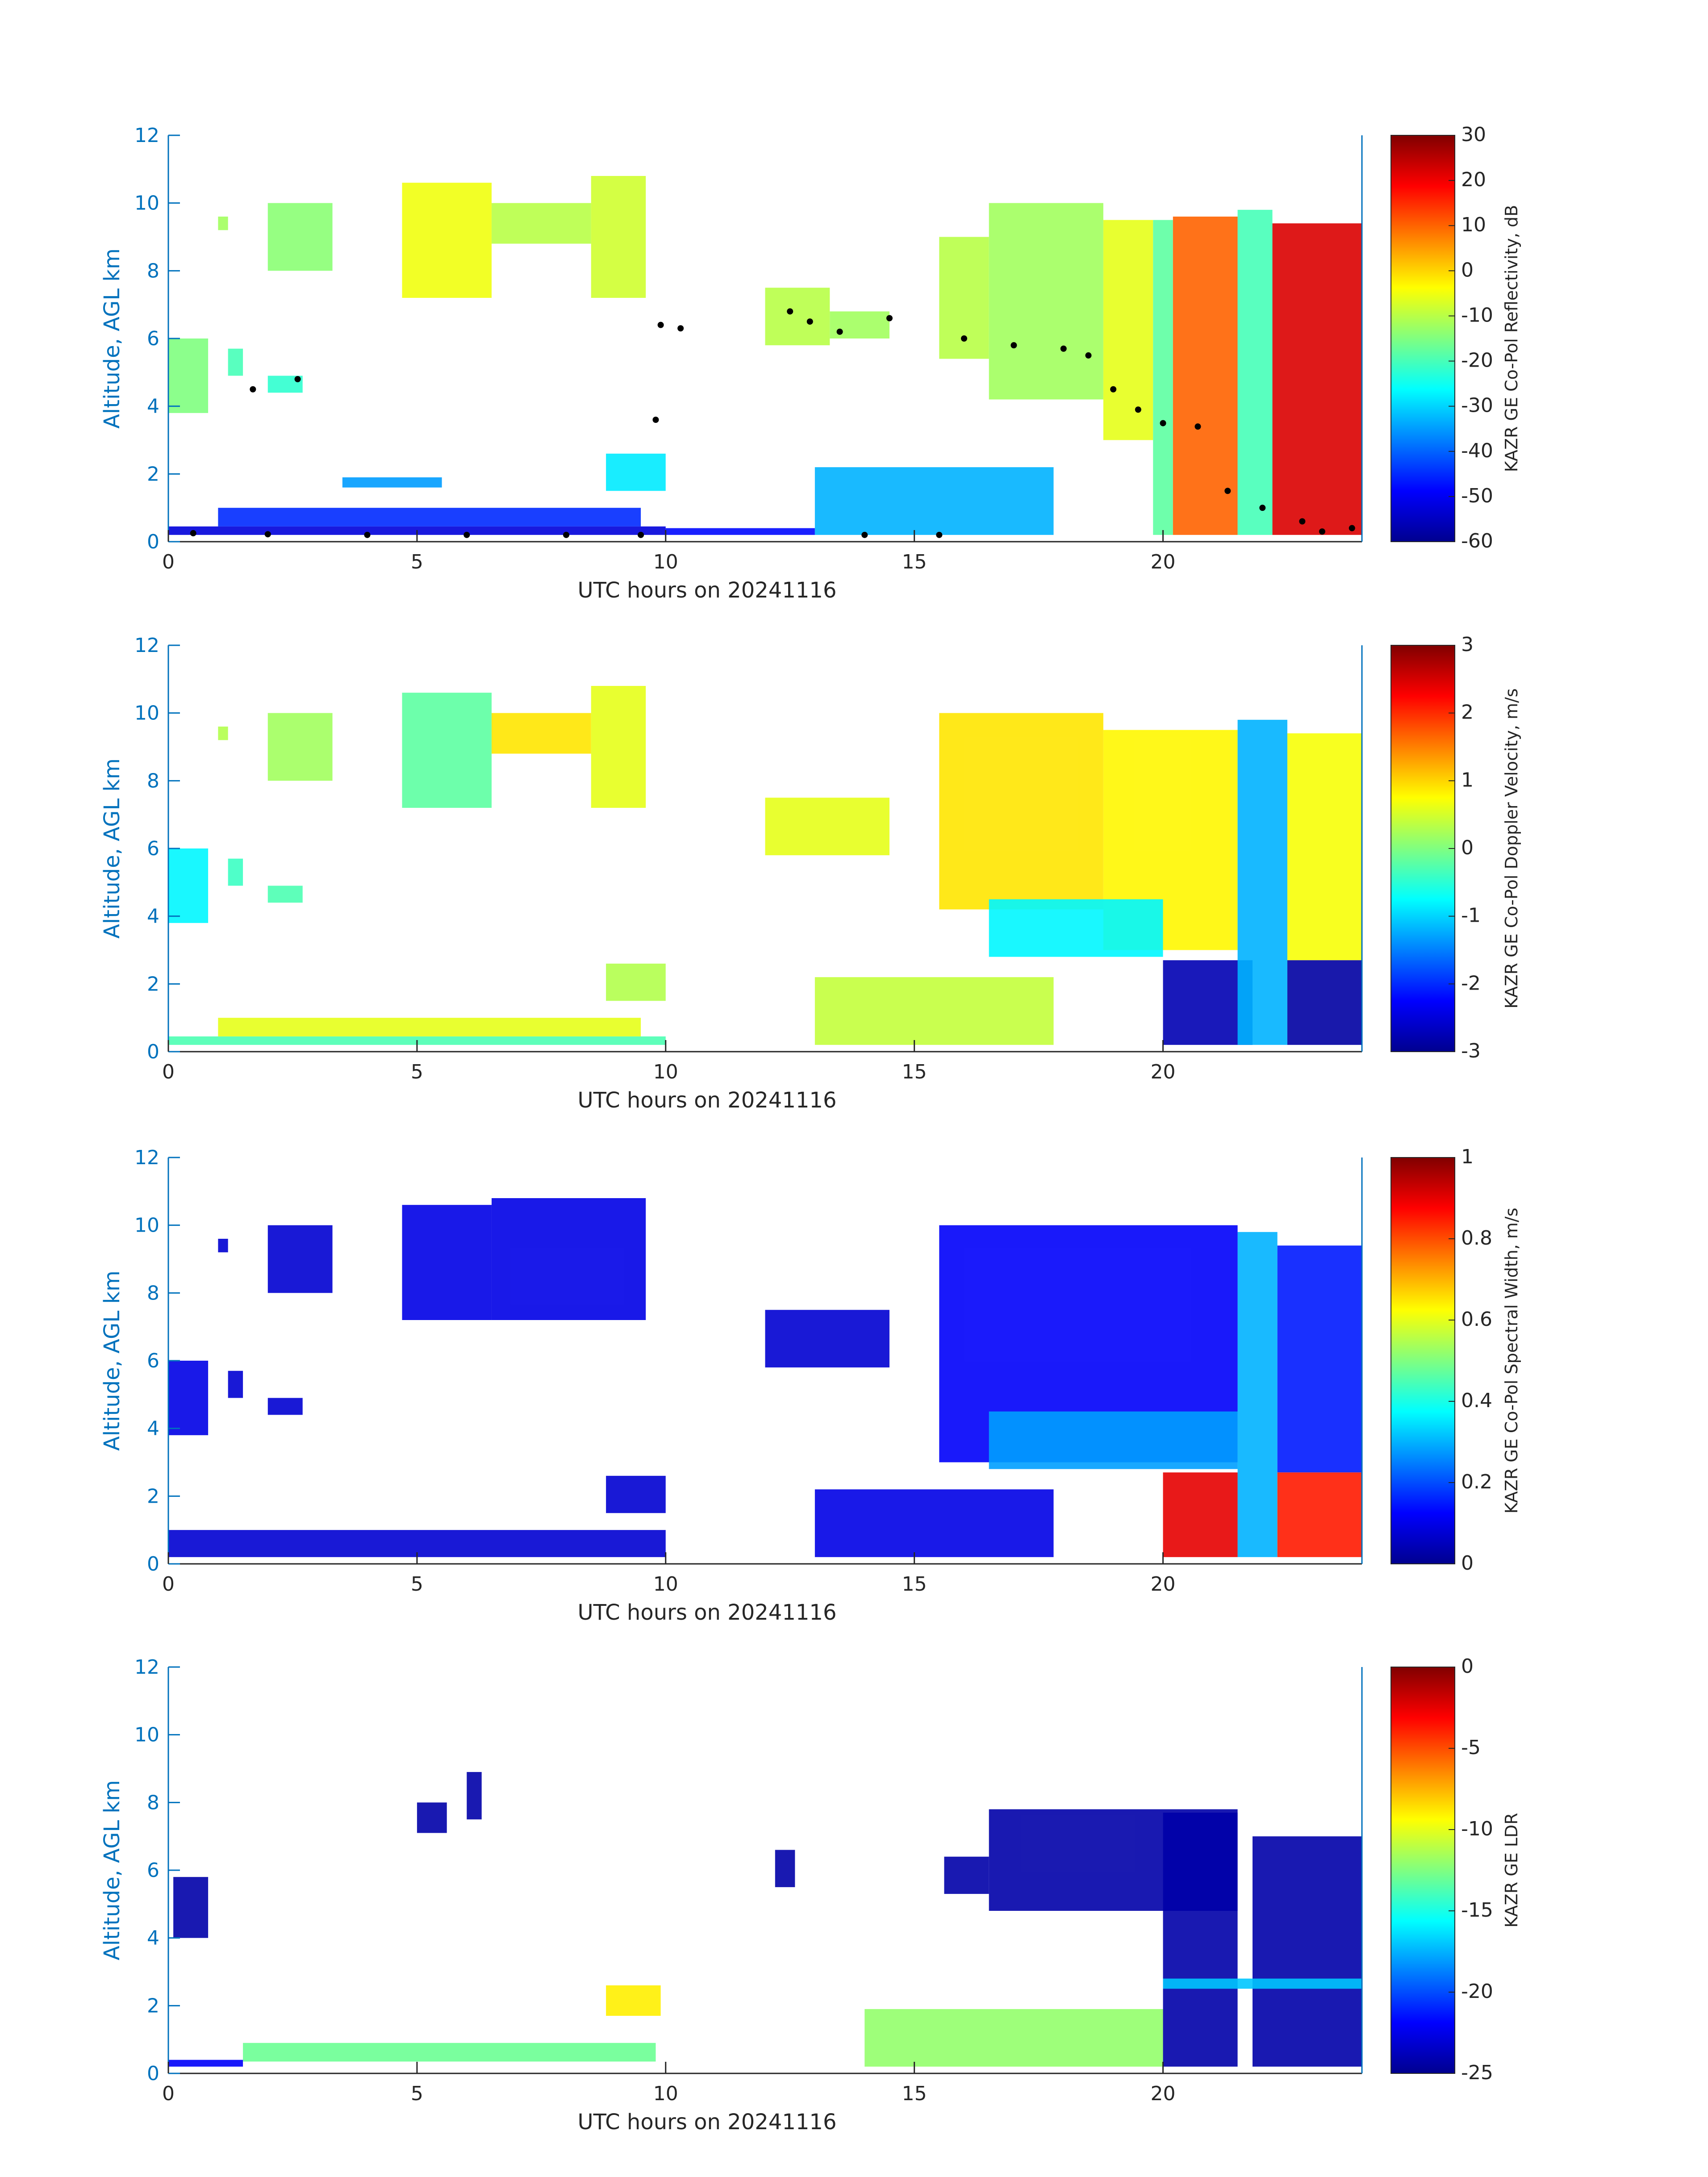  I want to click on colorbar-tick-label: -3, so click(1471, 1051).